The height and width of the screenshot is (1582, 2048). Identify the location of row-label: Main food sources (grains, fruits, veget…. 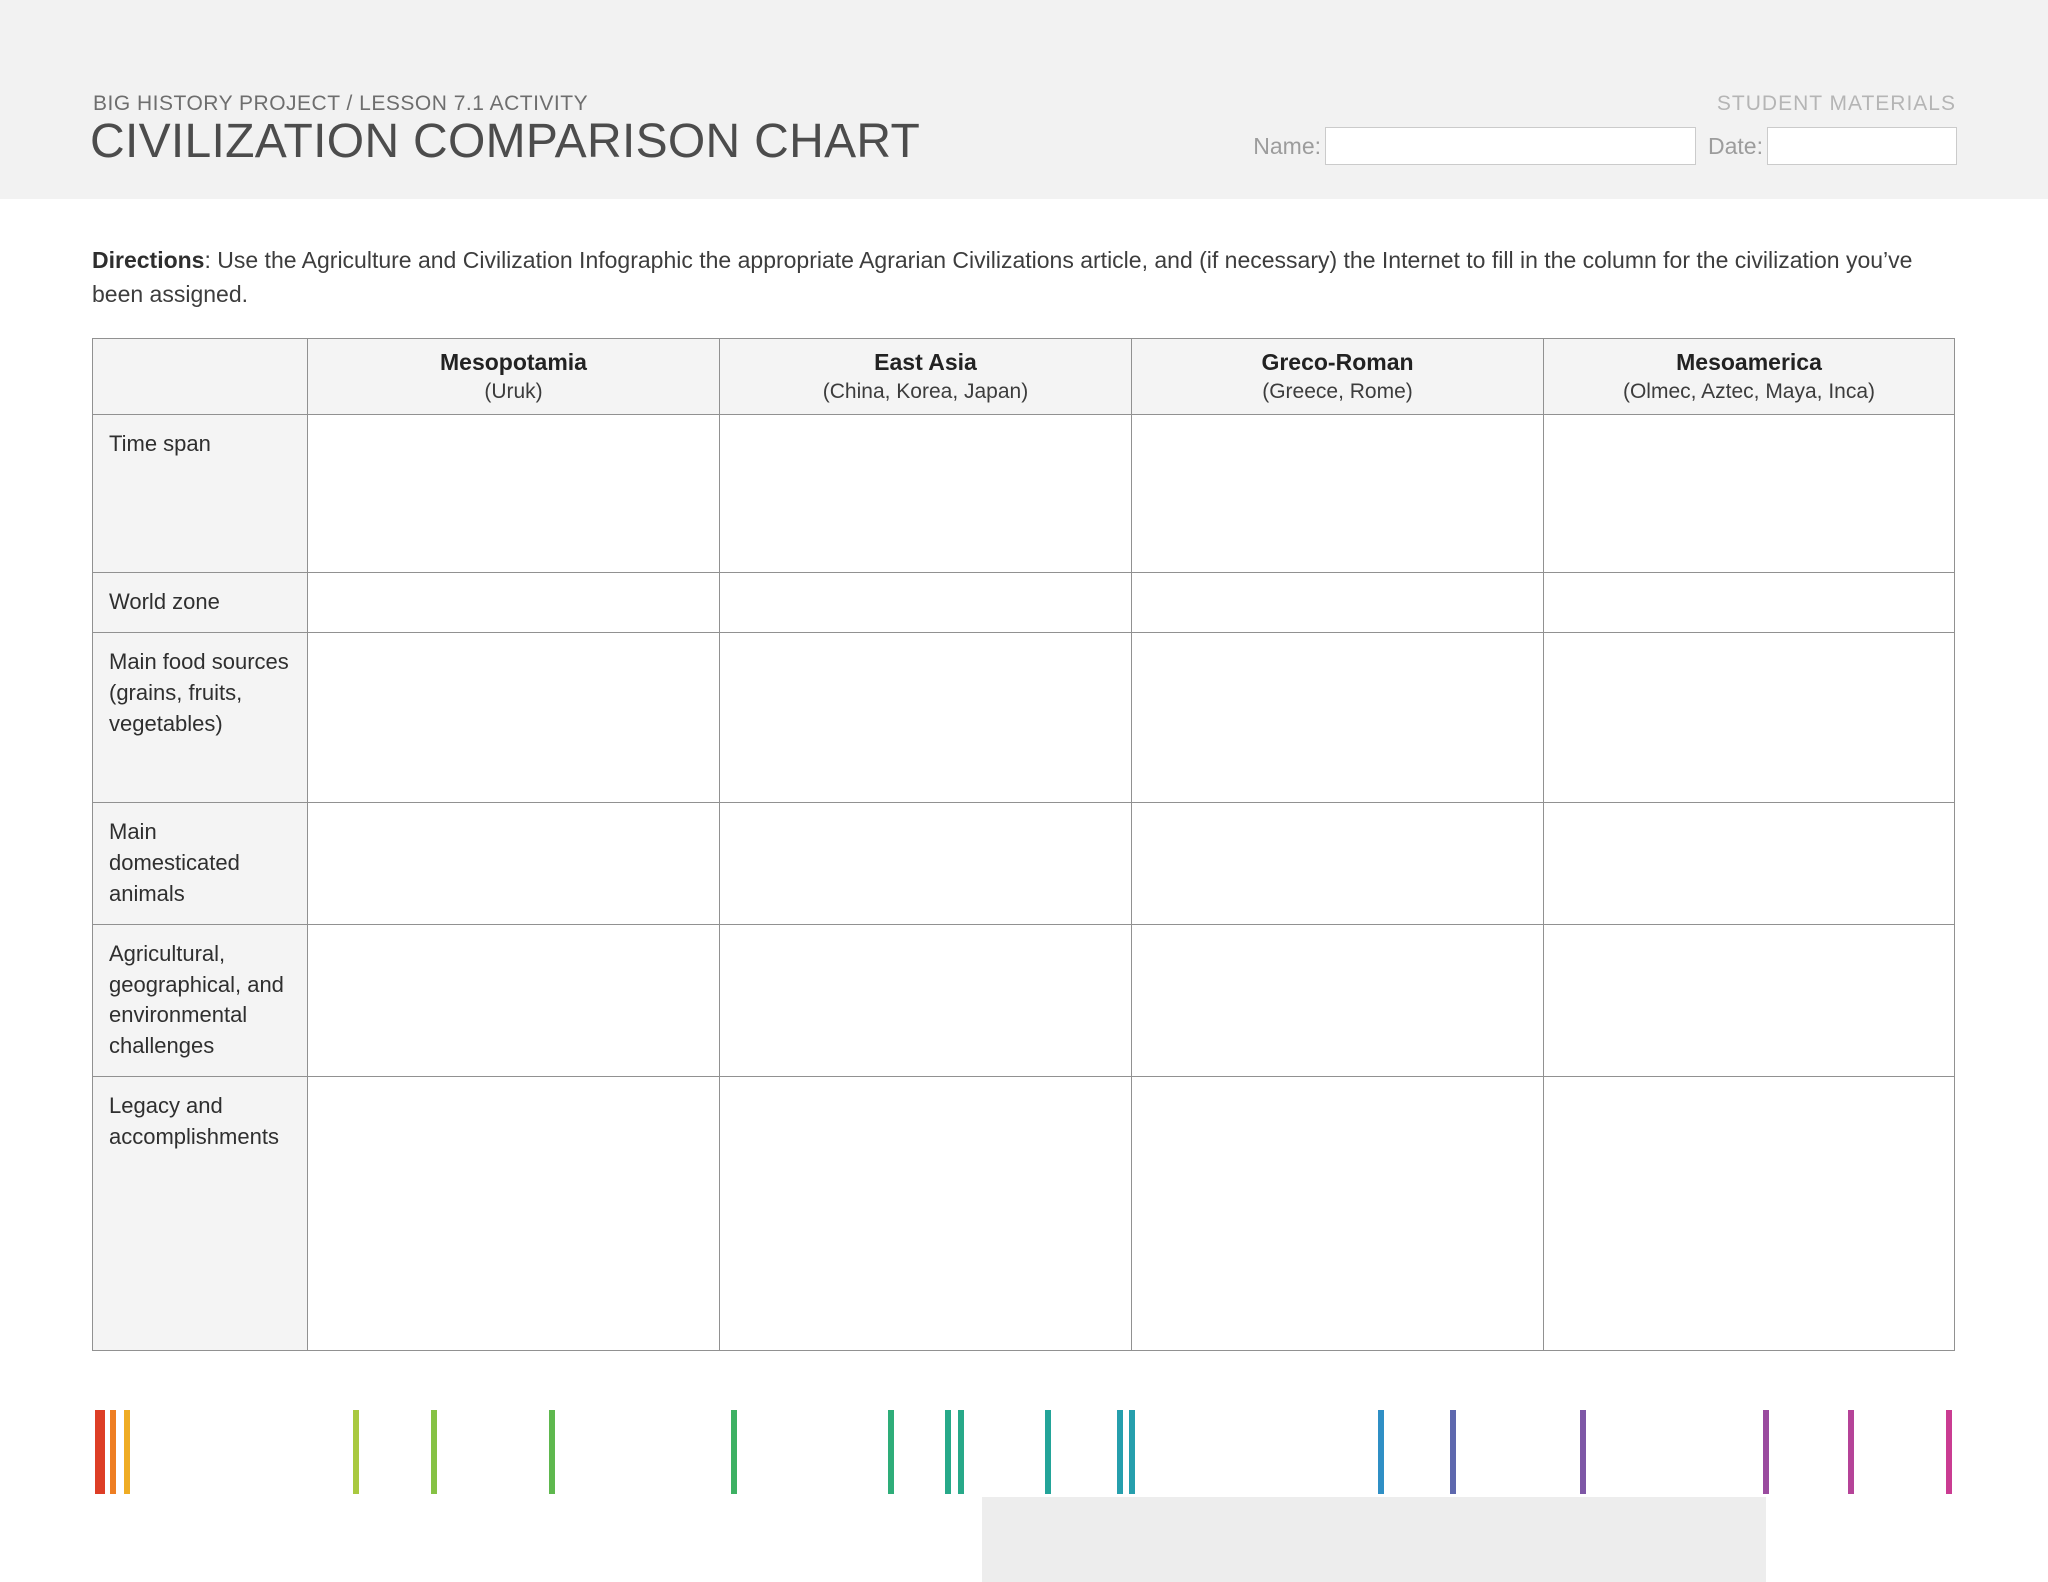
(200, 718).